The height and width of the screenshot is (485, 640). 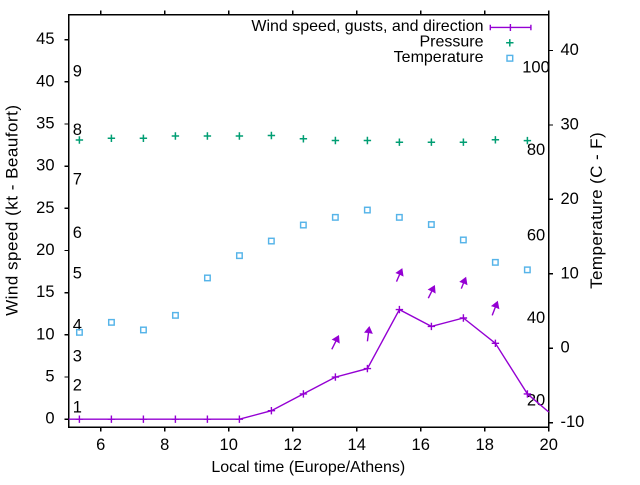 What do you see at coordinates (45, 208) in the screenshot?
I see `svg-text: 25` at bounding box center [45, 208].